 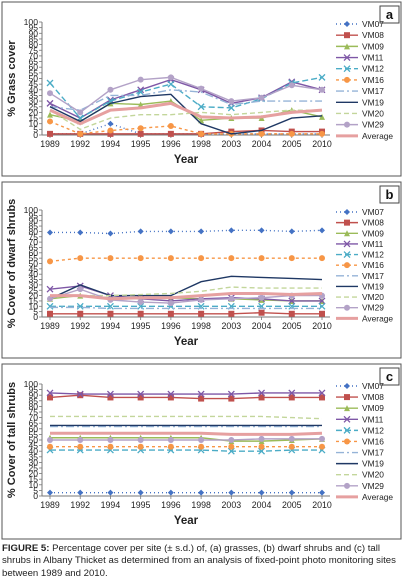 What do you see at coordinates (360, 286) in the screenshot?
I see `legend-entry: VM19` at bounding box center [360, 286].